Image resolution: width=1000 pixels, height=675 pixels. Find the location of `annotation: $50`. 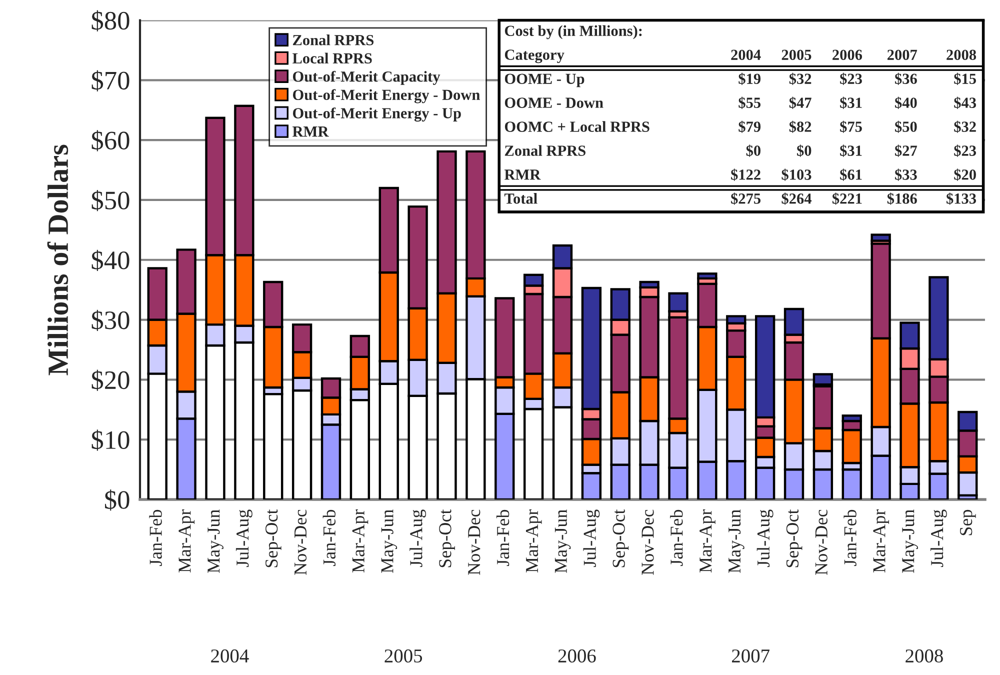

annotation: $50 is located at coordinates (906, 126).